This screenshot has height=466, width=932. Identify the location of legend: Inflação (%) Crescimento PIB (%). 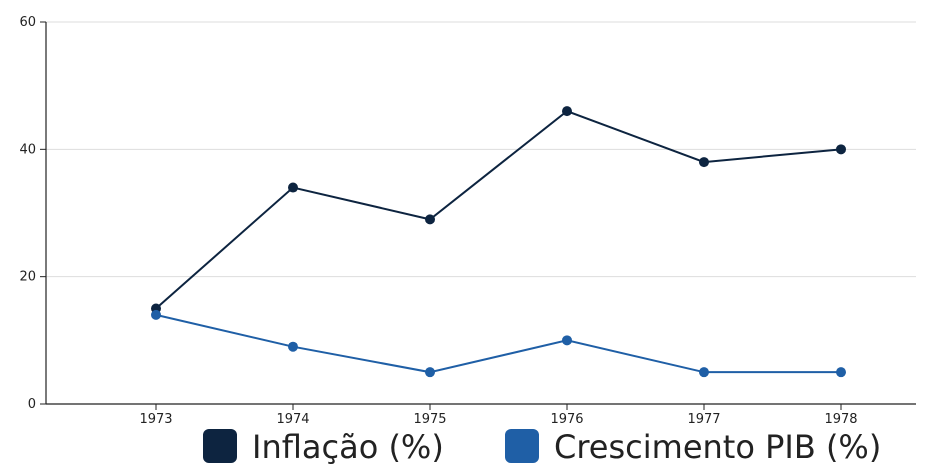
(542, 447).